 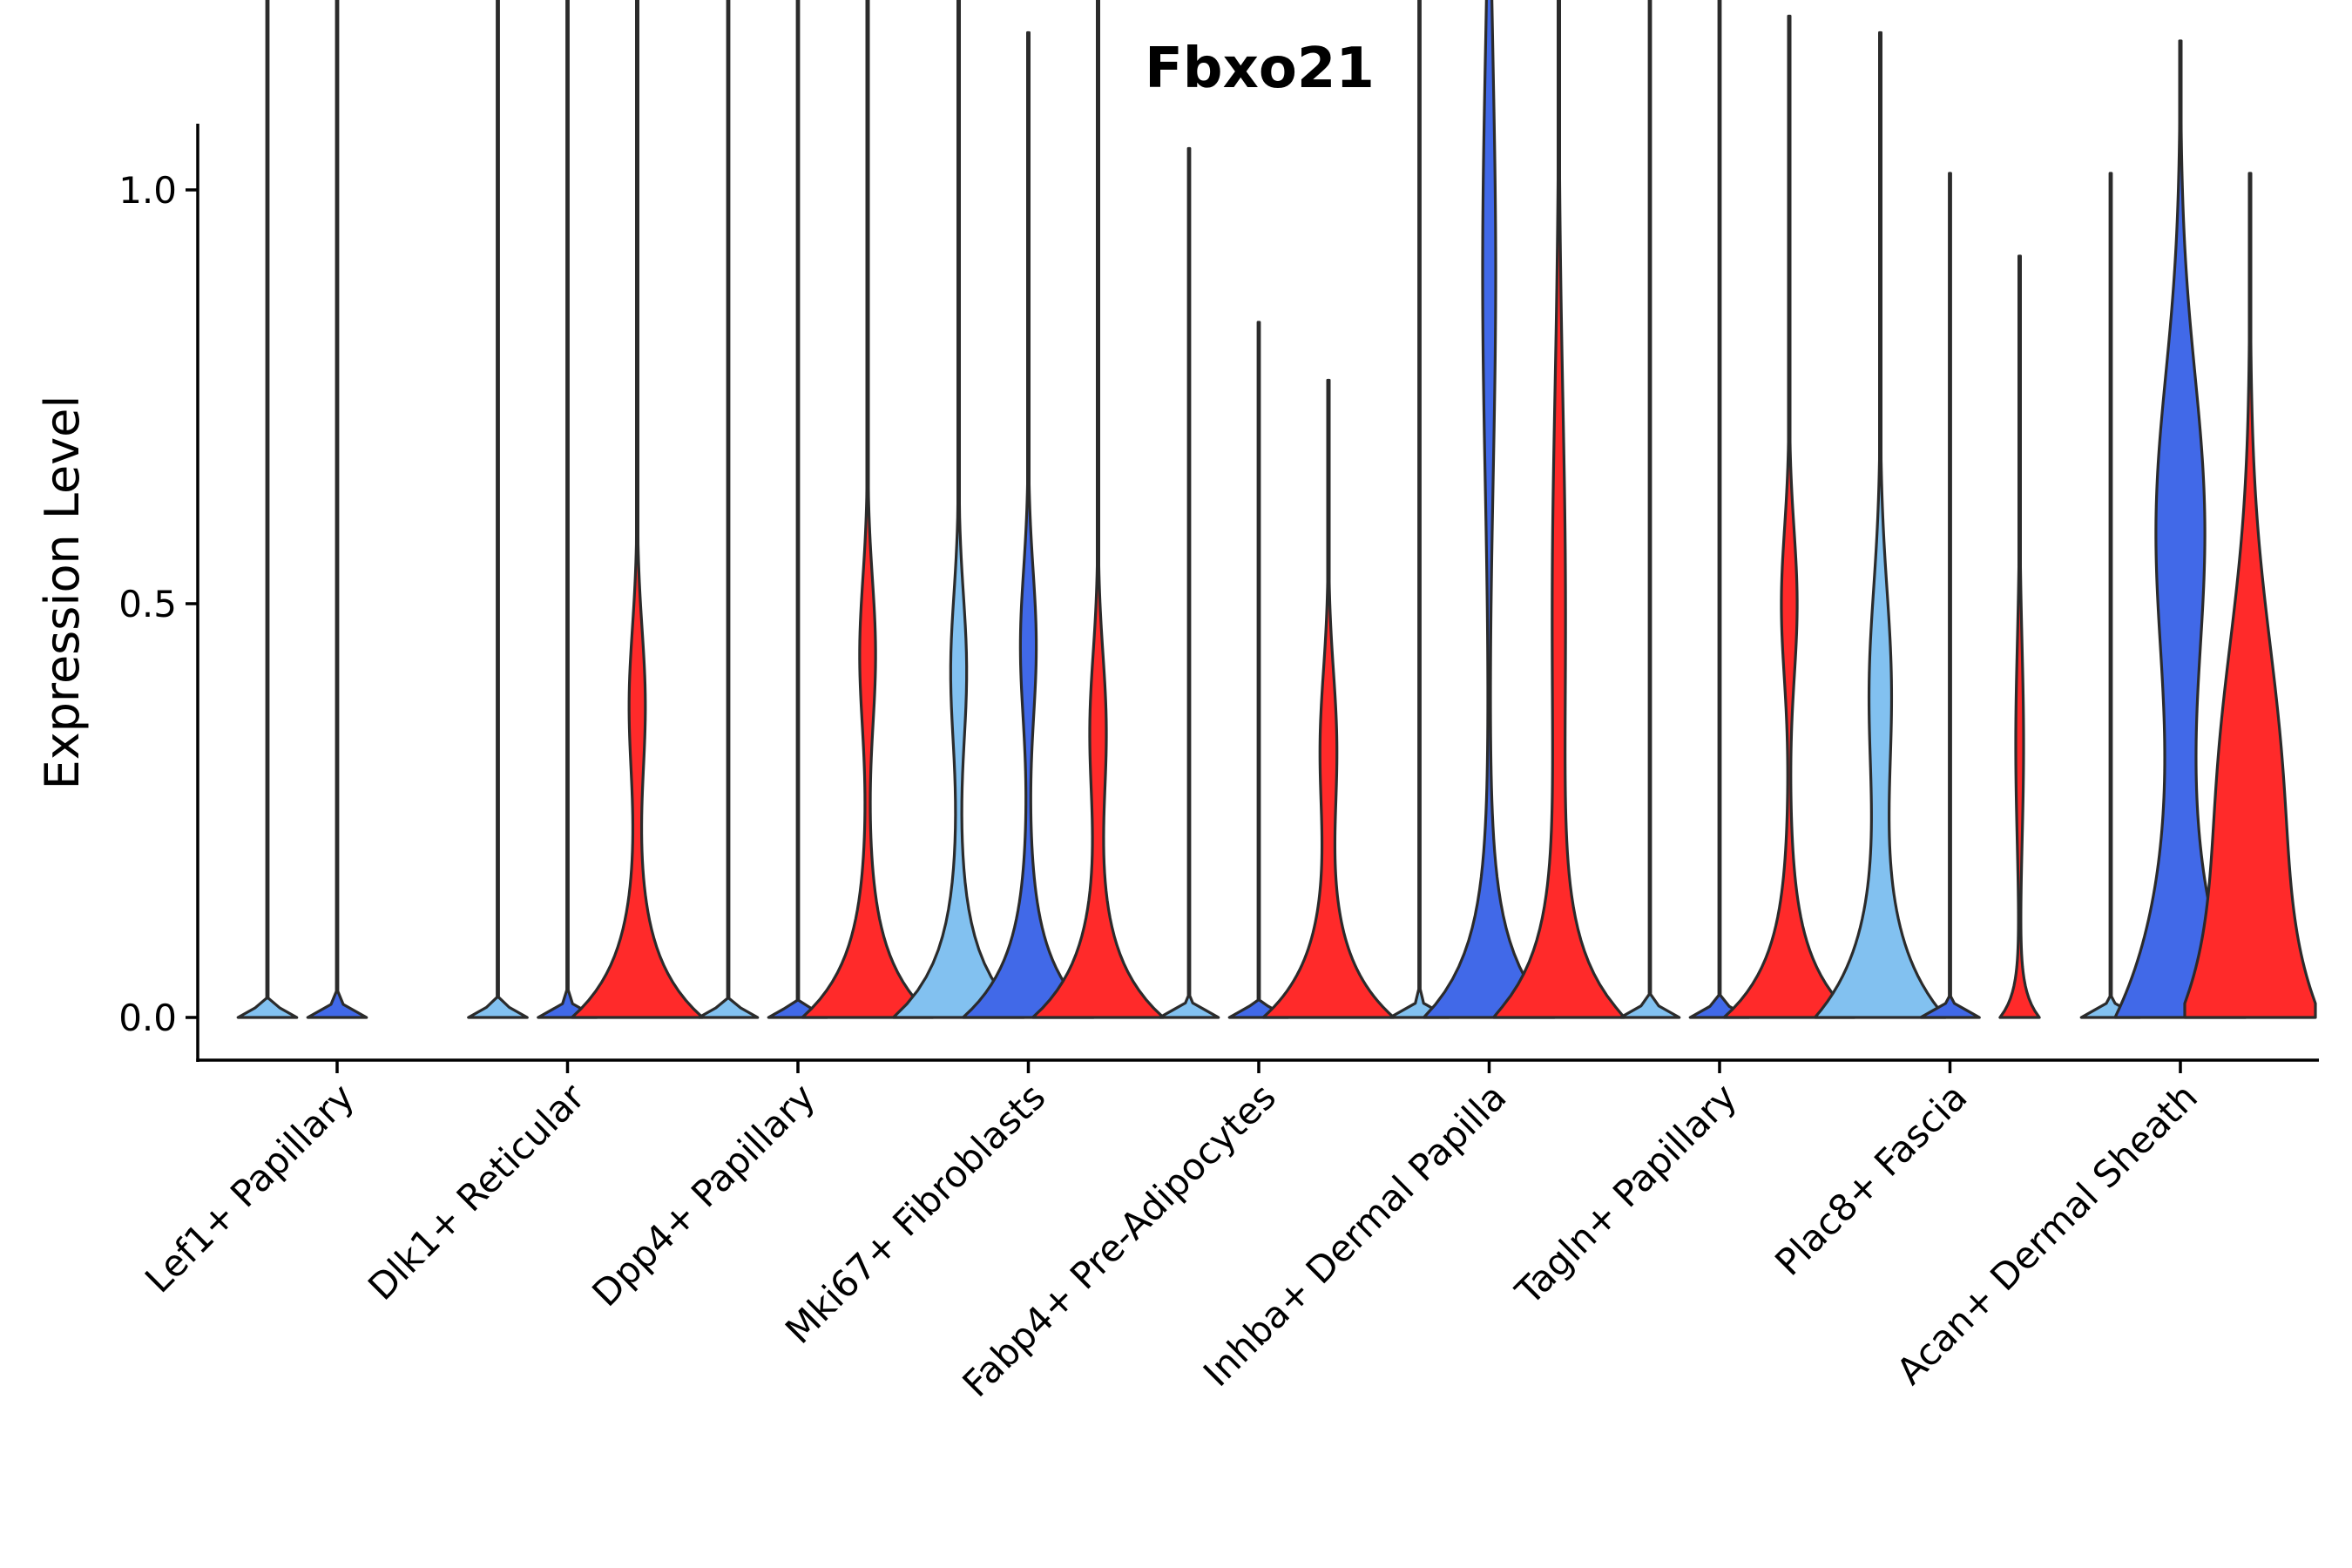 What do you see at coordinates (915, 1213) in the screenshot?
I see `x-tick-label: Mki67+ Fibroblasts` at bounding box center [915, 1213].